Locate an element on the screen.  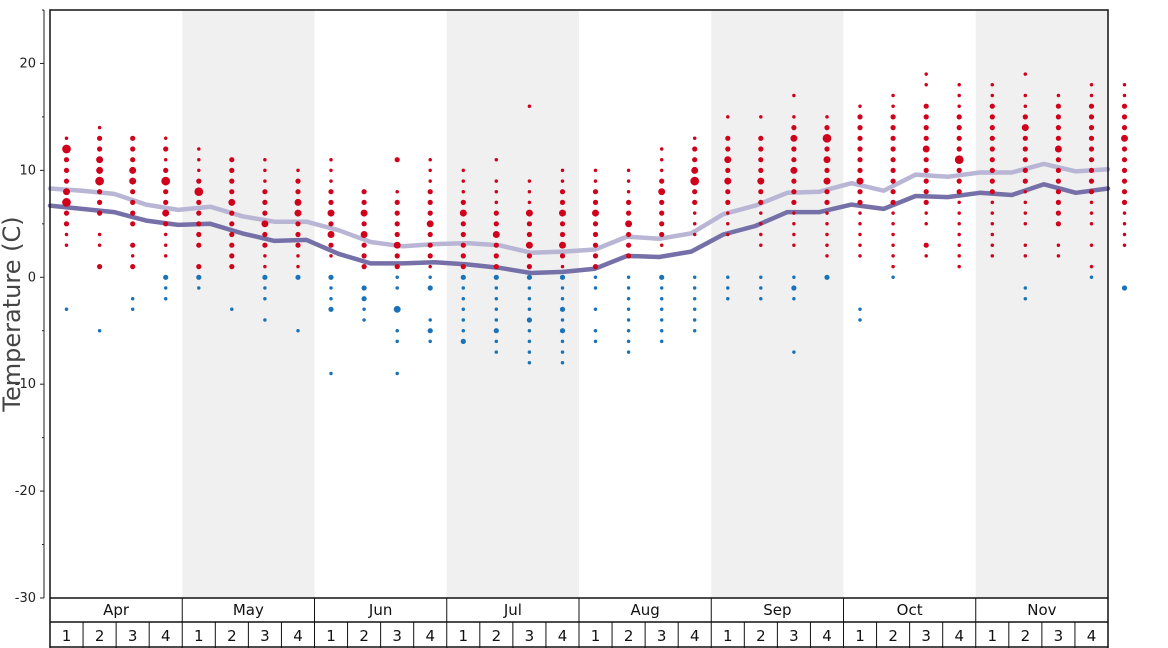
week-label: 4 is located at coordinates (166, 636).